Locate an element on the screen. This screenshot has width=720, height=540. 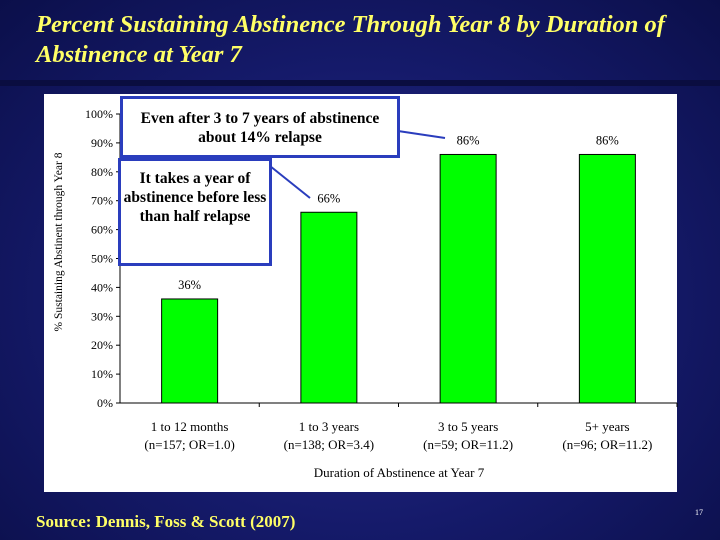
x-tick-label: 5+ years is located at coordinates (607, 426).